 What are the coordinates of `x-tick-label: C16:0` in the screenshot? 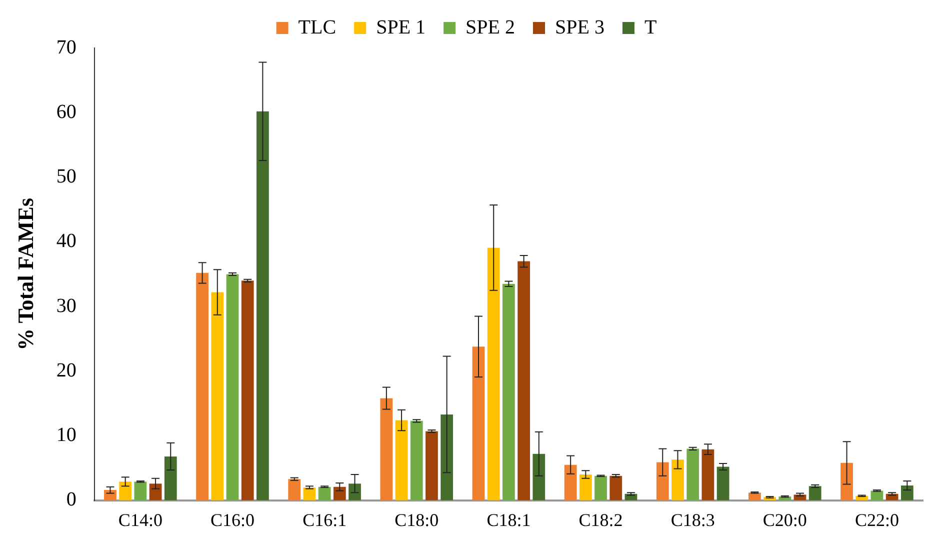 It's located at (232, 520).